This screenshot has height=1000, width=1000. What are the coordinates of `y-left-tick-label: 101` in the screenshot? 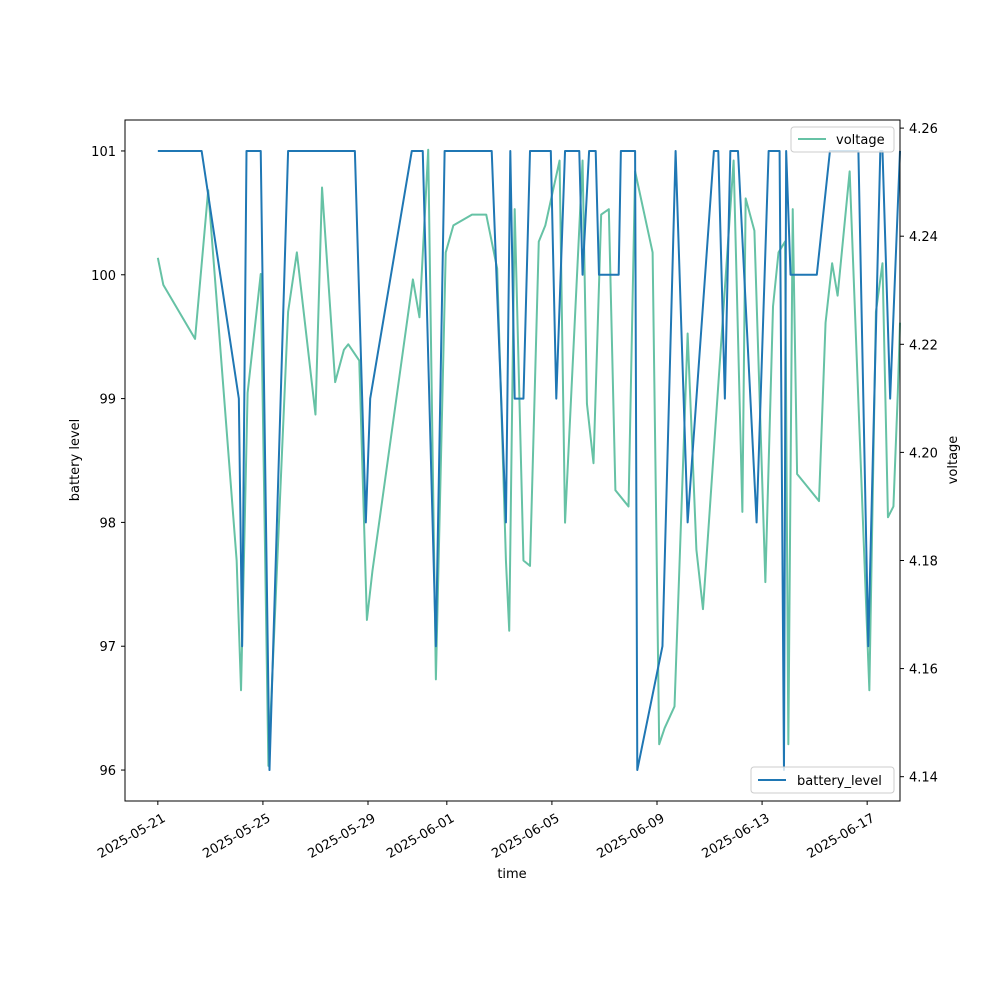 It's located at (103, 152).